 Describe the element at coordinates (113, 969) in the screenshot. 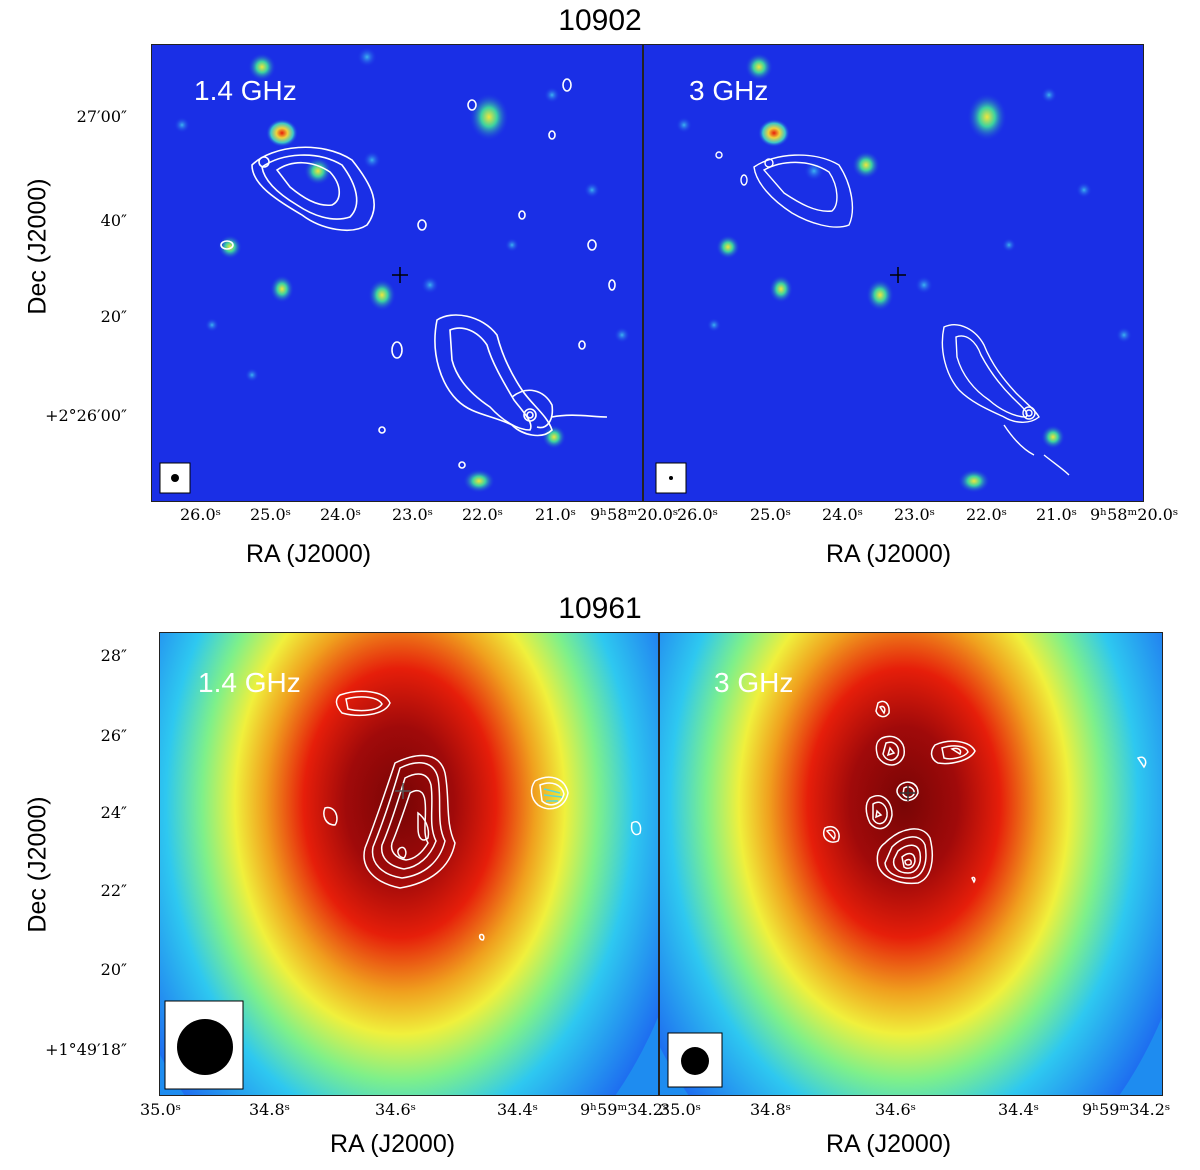

I see `bottom-y-tick: 20″` at that location.